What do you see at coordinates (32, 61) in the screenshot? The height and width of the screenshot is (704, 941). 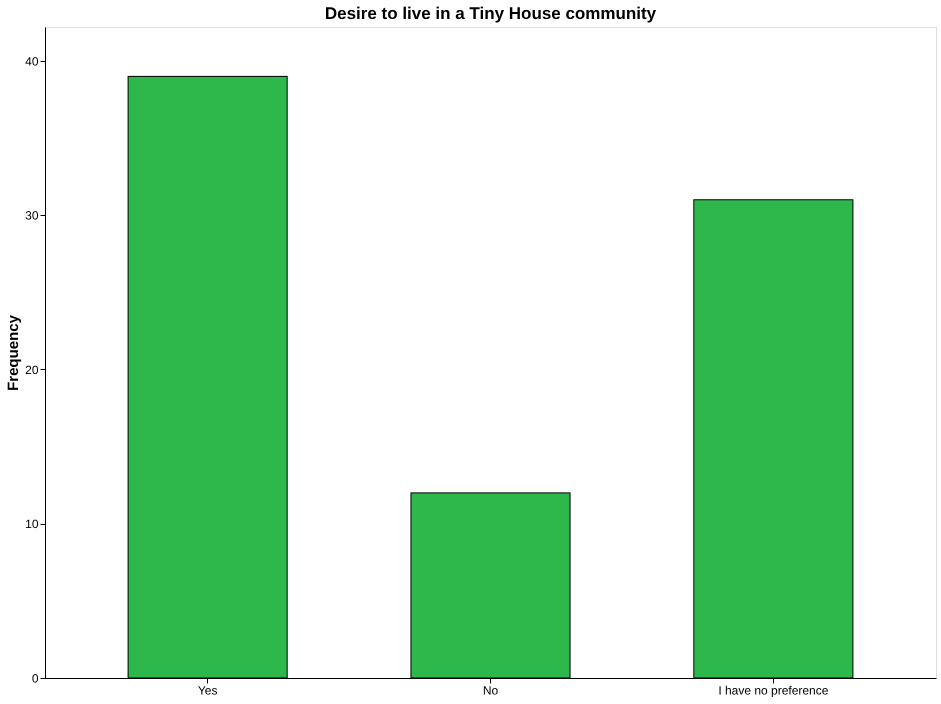 I see `y-tick-label: 40` at bounding box center [32, 61].